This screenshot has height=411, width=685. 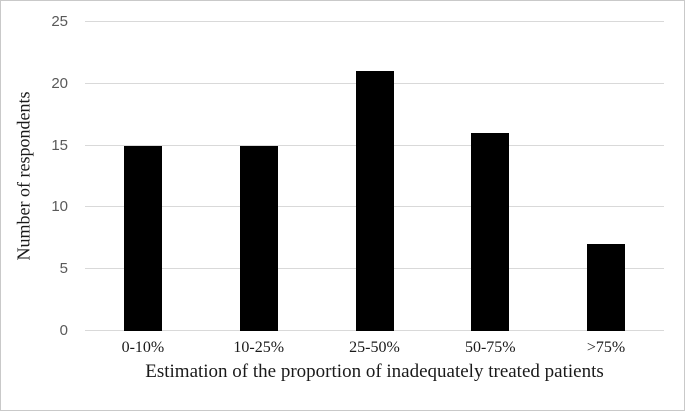 I want to click on y-tick-label: 0, so click(x=63, y=330).